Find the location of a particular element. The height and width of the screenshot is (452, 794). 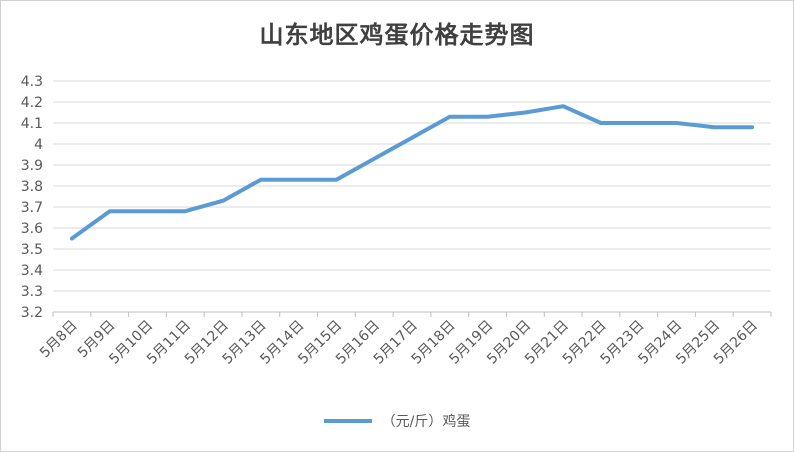

y-tick-label: 3.4 is located at coordinates (32, 271).